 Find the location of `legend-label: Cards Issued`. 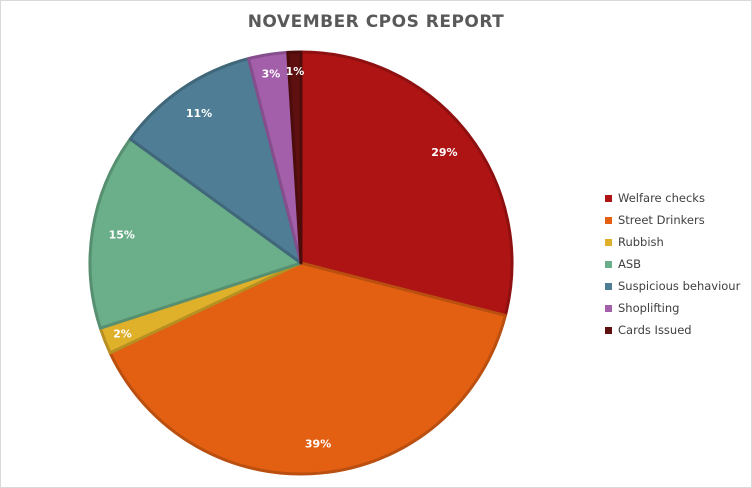

legend-label: Cards Issued is located at coordinates (655, 330).